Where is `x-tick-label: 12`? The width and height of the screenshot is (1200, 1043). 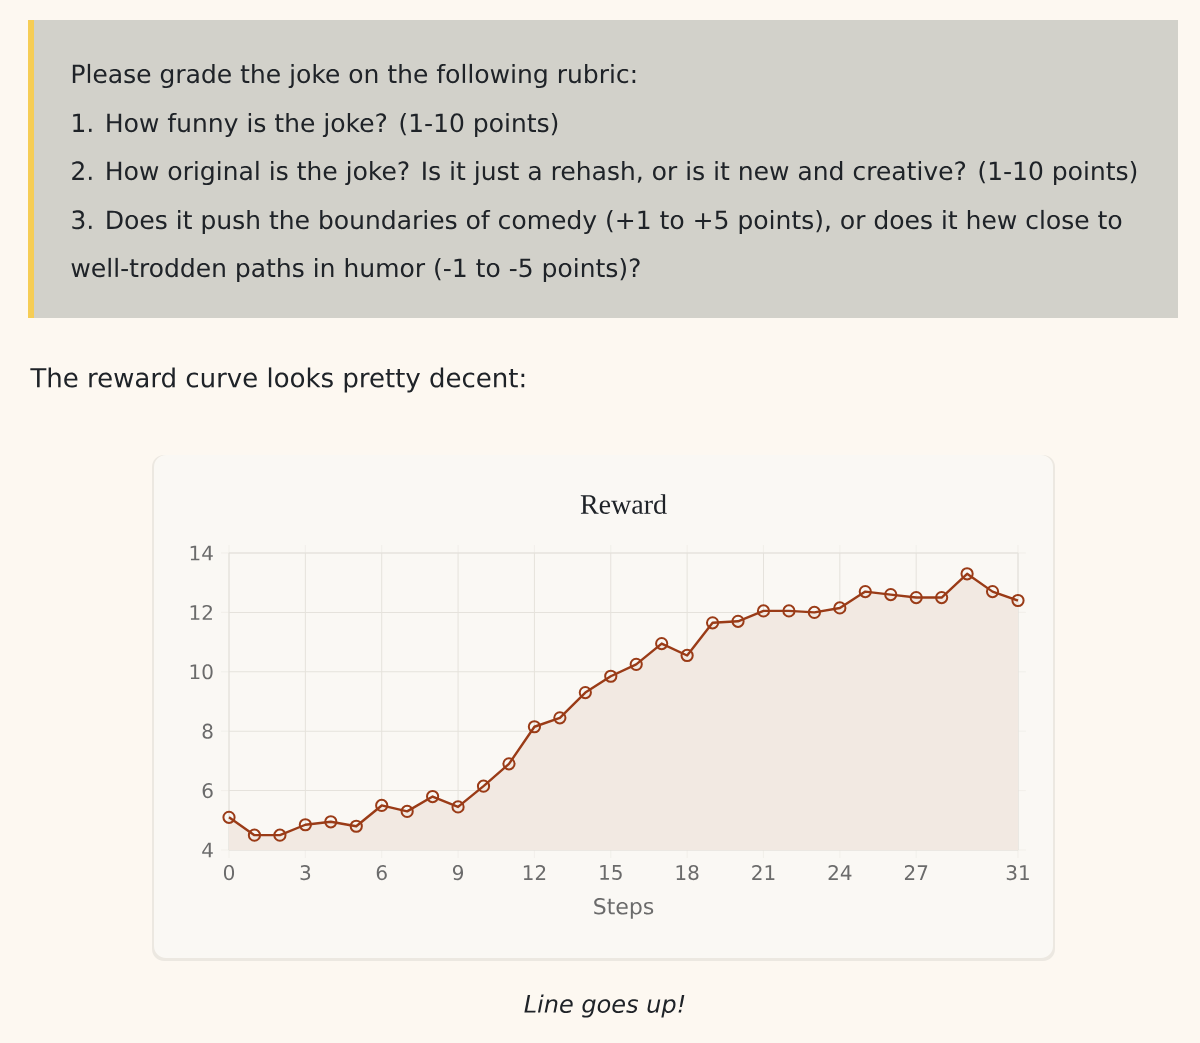
x-tick-label: 12 is located at coordinates (534, 872).